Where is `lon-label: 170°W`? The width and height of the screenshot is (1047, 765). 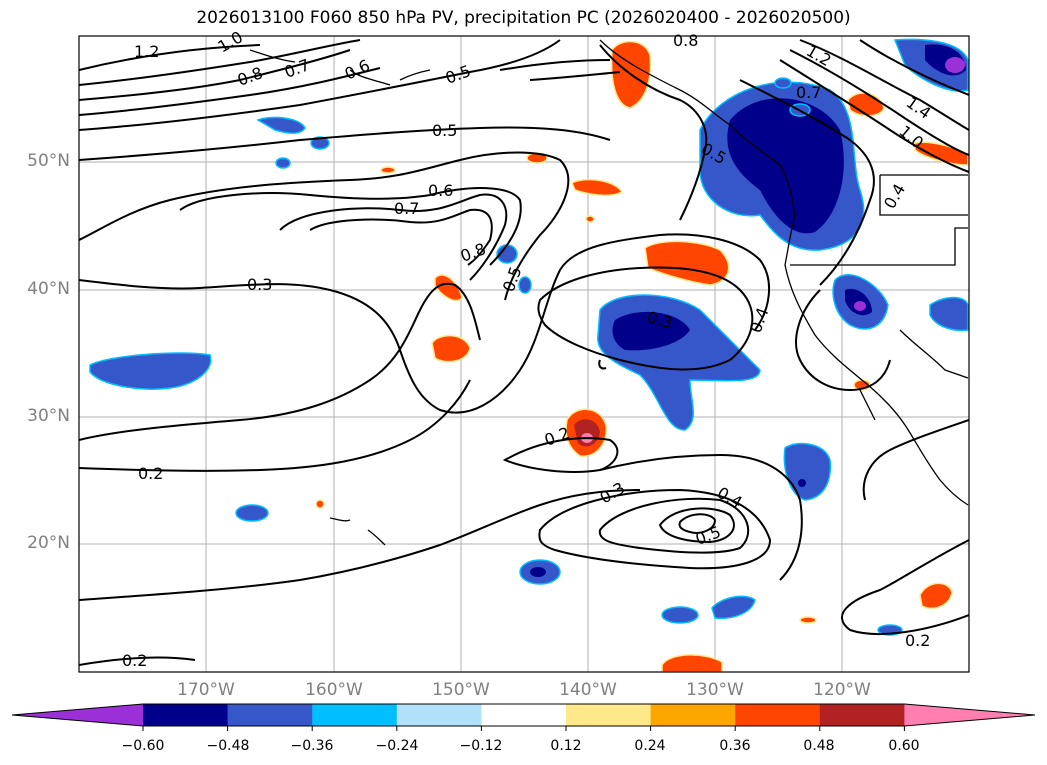
lon-label: 170°W is located at coordinates (206, 690).